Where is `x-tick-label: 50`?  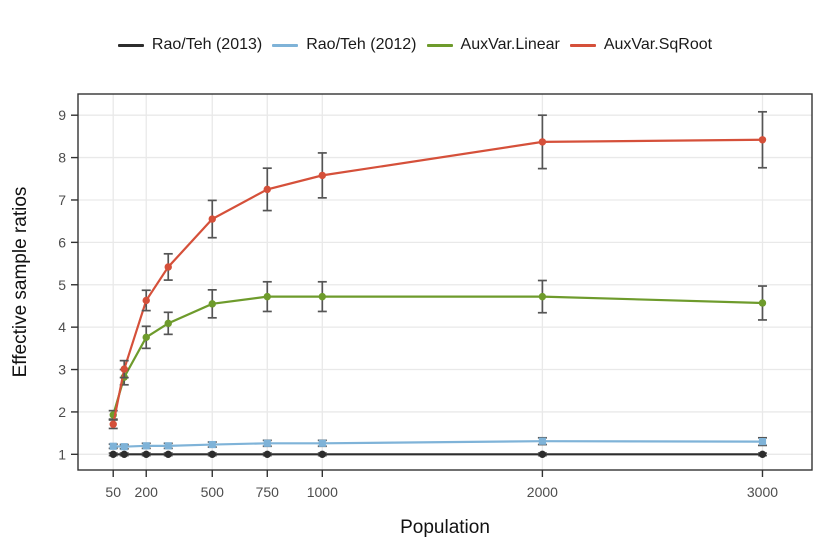 x-tick-label: 50 is located at coordinates (113, 492).